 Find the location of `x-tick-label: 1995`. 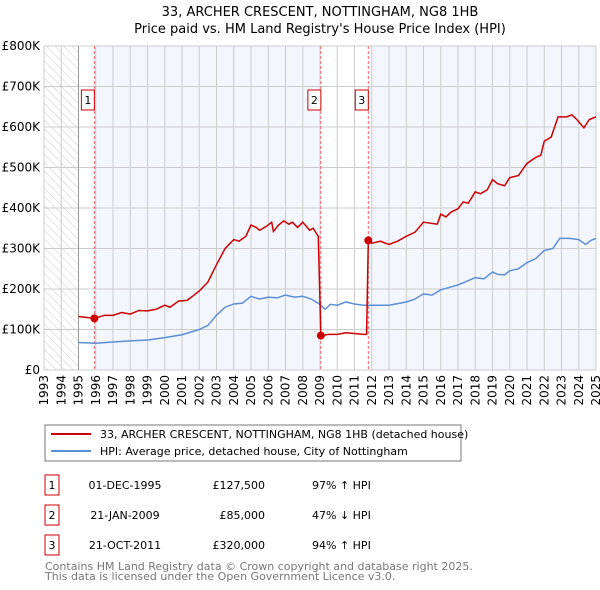

x-tick-label: 1995 is located at coordinates (79, 390).